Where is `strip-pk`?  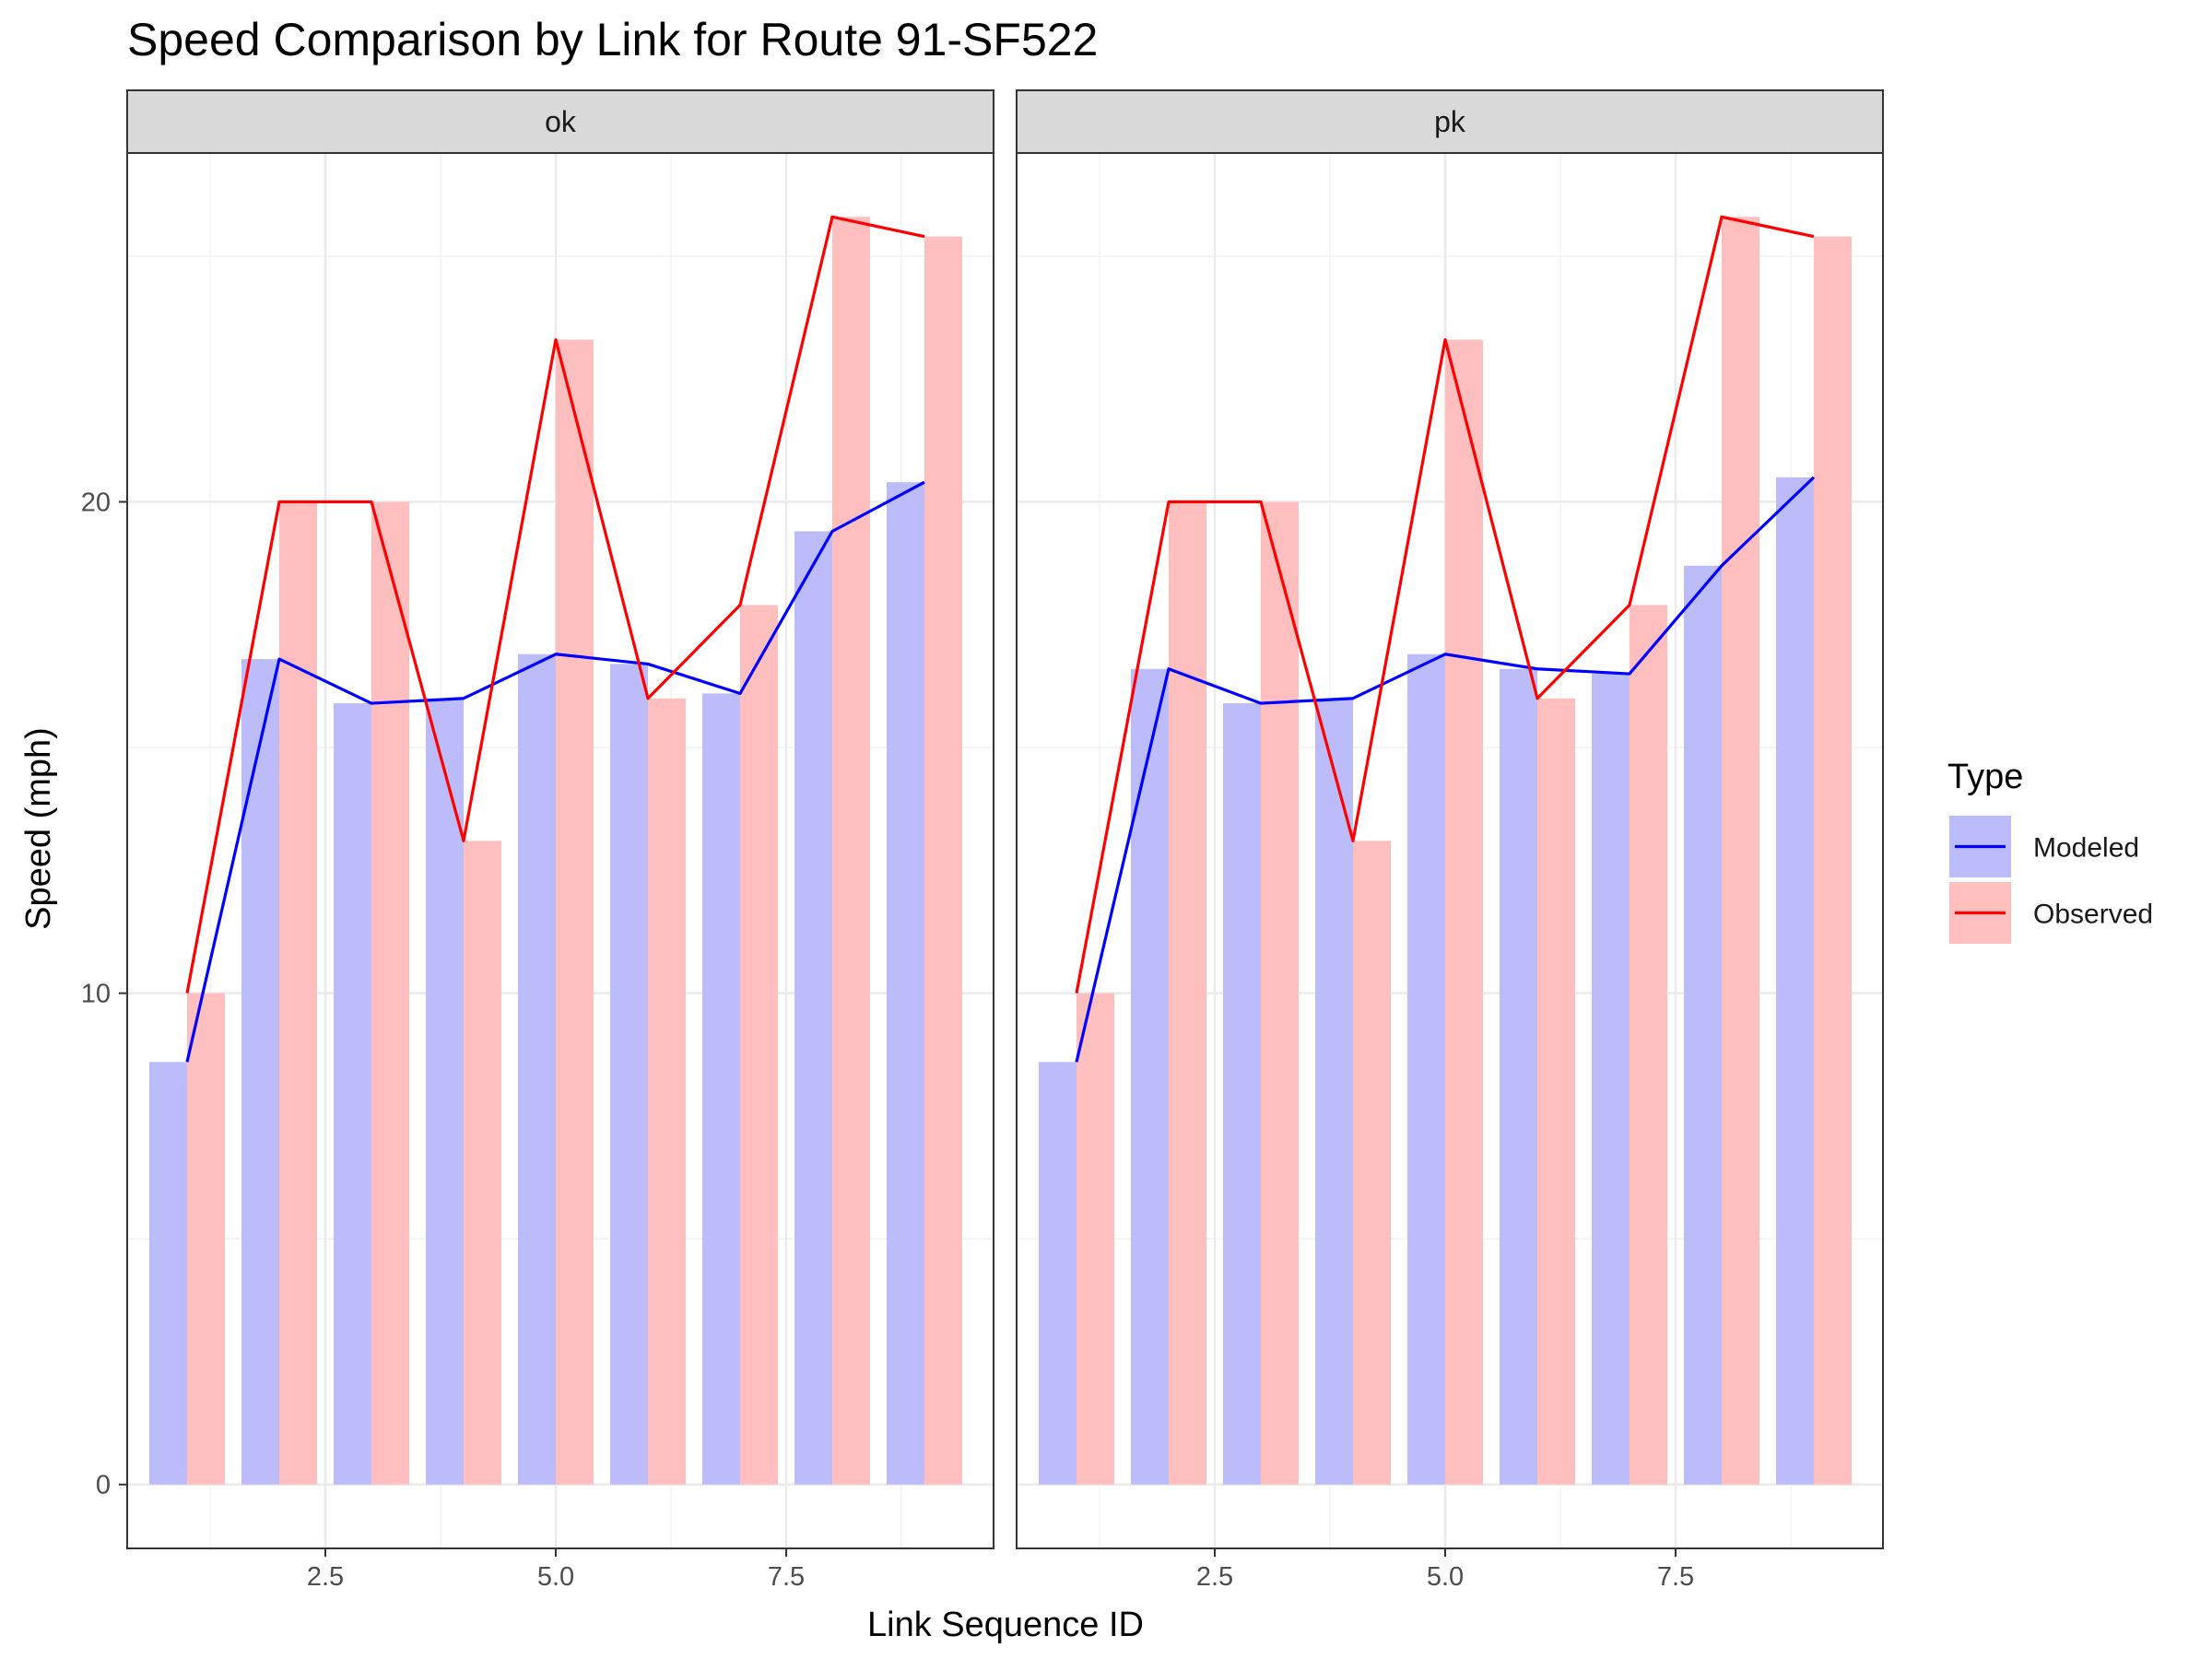
strip-pk is located at coordinates (1450, 121).